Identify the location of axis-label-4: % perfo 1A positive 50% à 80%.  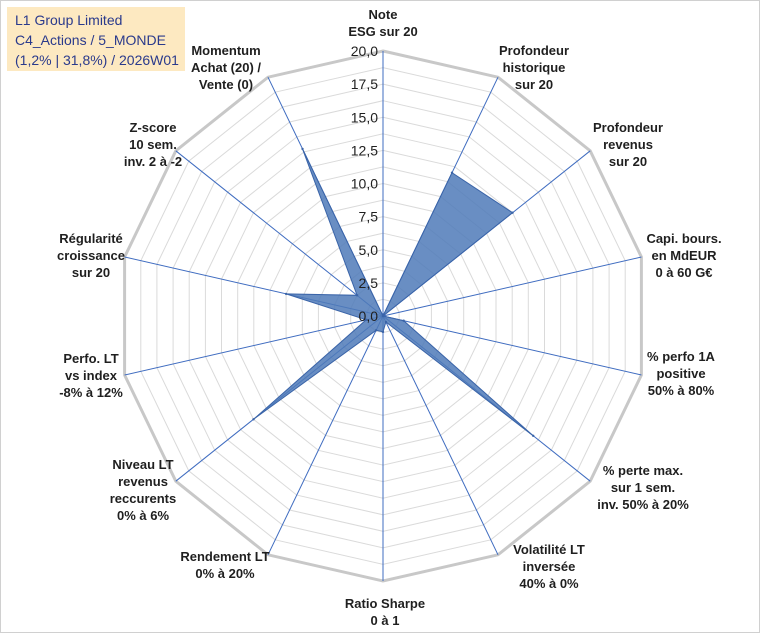
(681, 373).